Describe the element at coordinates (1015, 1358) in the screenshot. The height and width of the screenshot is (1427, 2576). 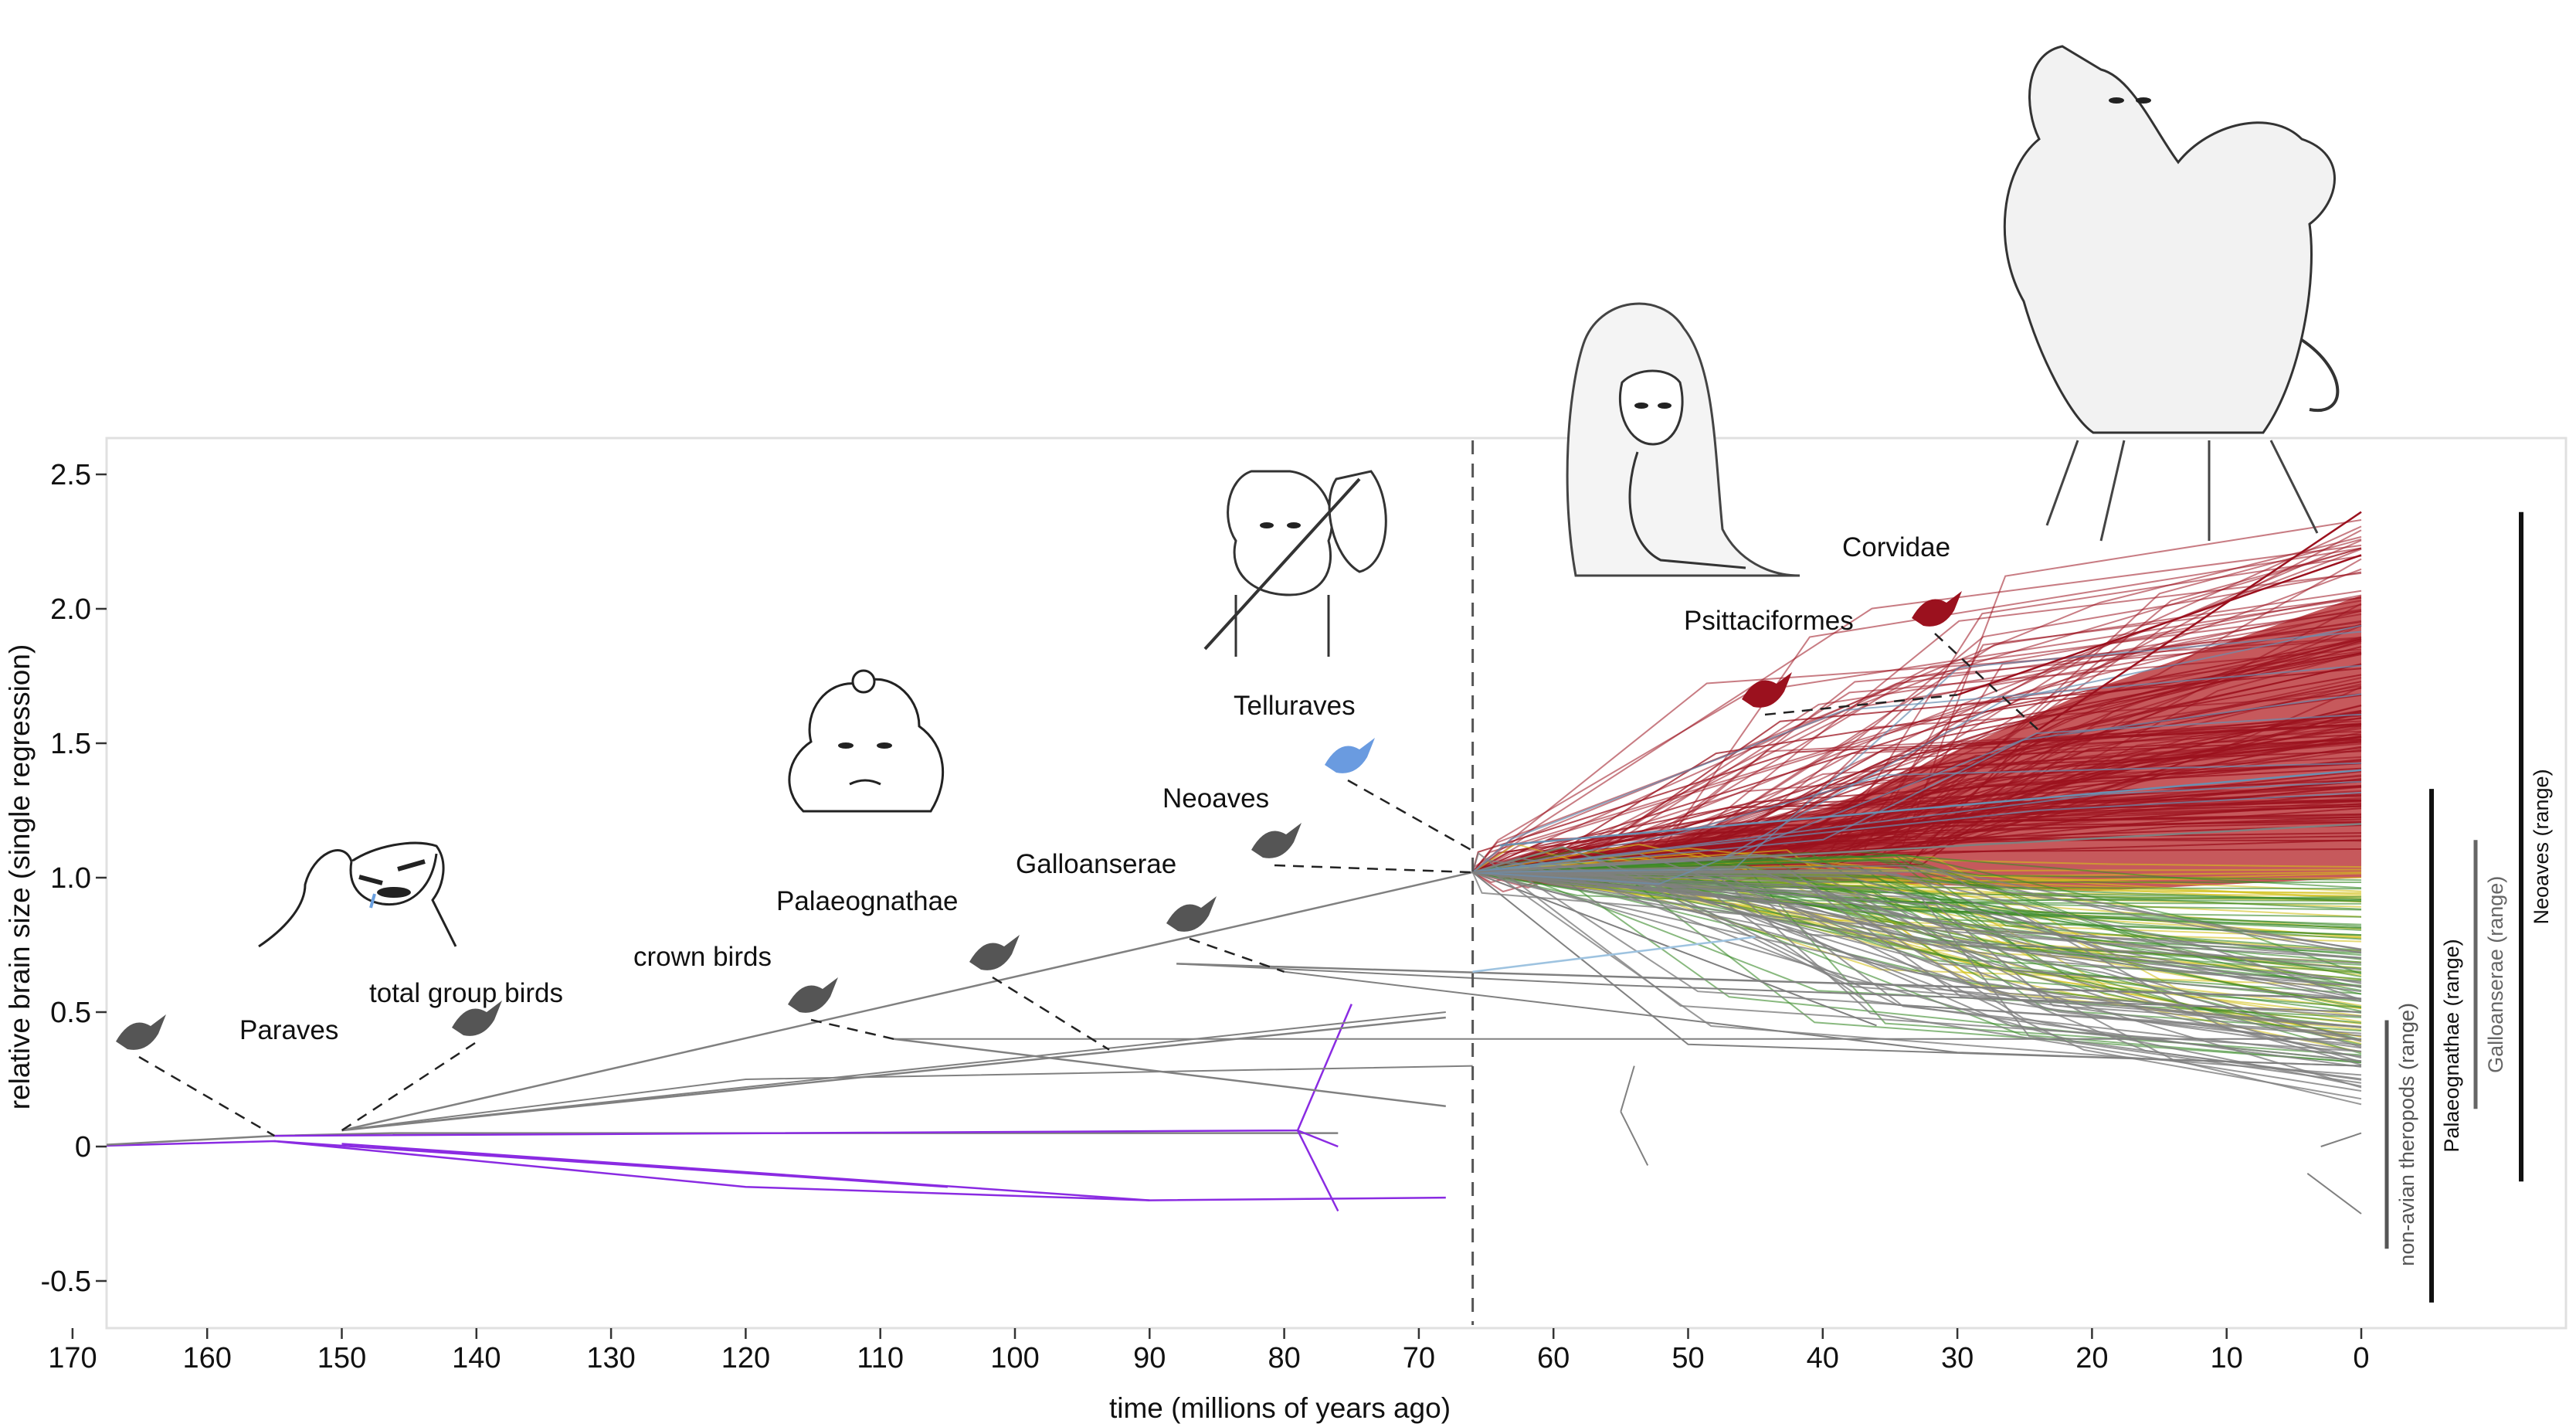
I see `x-tick-label: 100` at that location.